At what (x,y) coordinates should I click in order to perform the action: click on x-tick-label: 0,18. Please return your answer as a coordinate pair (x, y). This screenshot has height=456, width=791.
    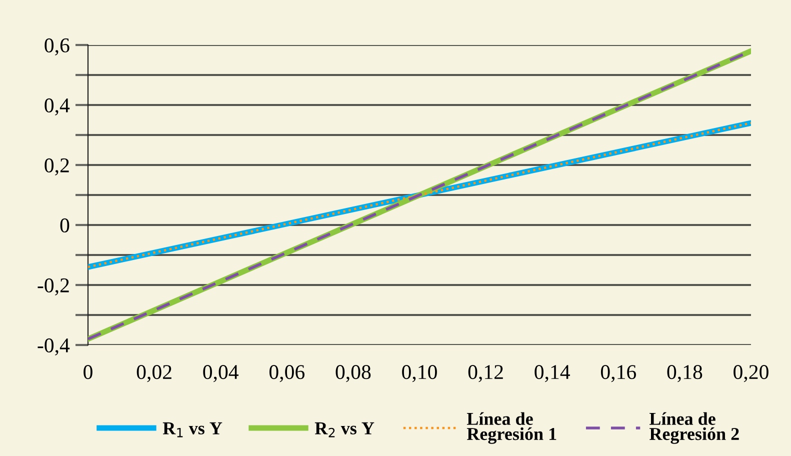
    Looking at the image, I should click on (684, 373).